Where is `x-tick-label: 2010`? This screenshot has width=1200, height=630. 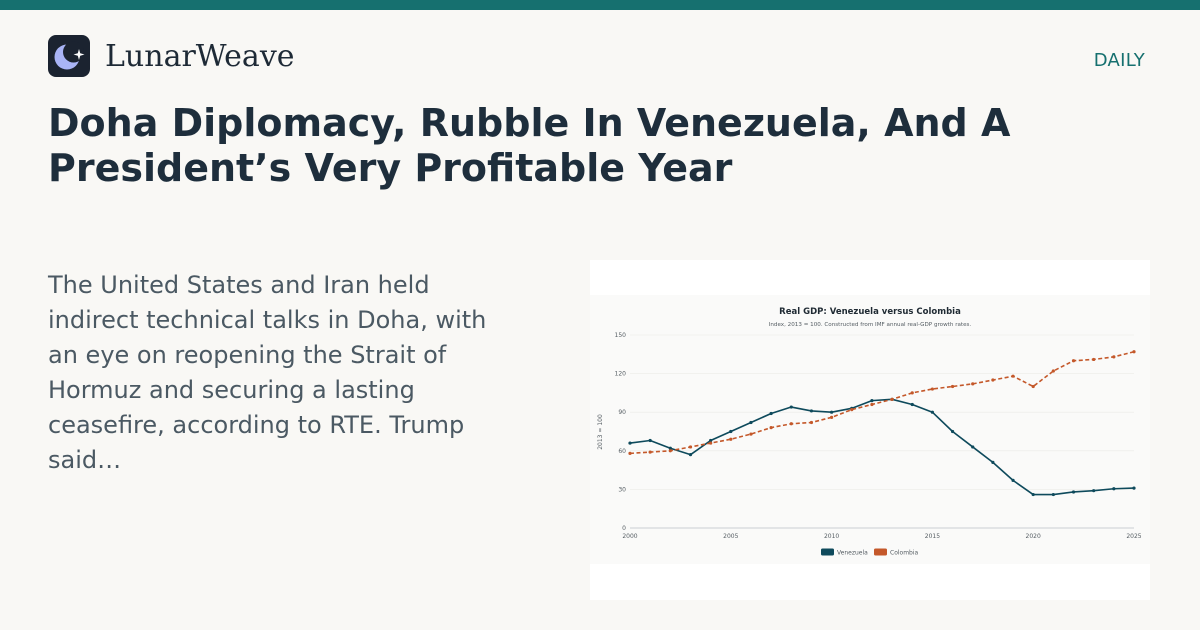 x-tick-label: 2010 is located at coordinates (831, 536).